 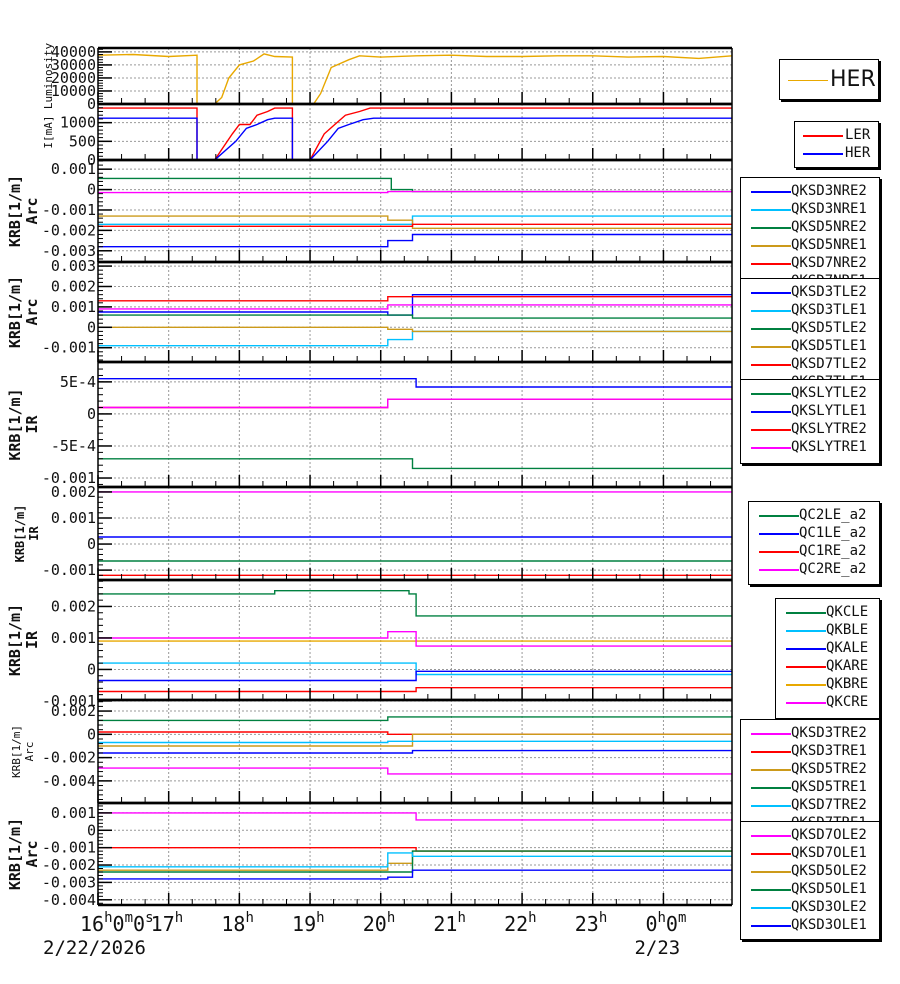 I want to click on series-line-qksd3tle1, so click(x=415, y=338).